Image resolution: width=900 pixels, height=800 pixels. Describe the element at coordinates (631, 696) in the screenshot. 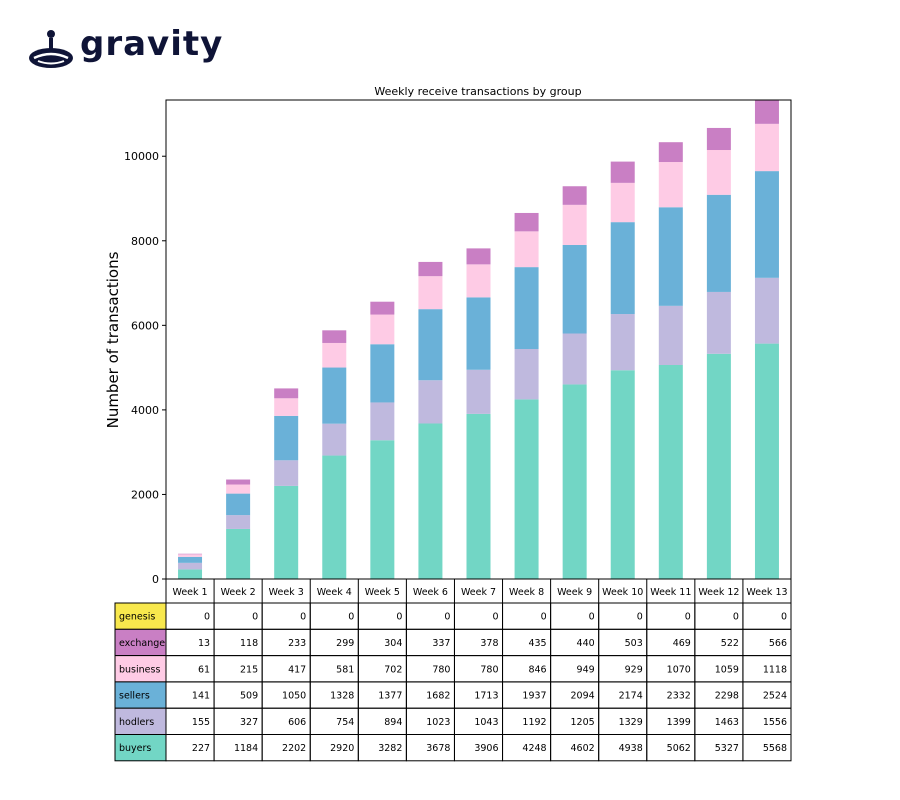

I see `cell-value: 2174` at that location.